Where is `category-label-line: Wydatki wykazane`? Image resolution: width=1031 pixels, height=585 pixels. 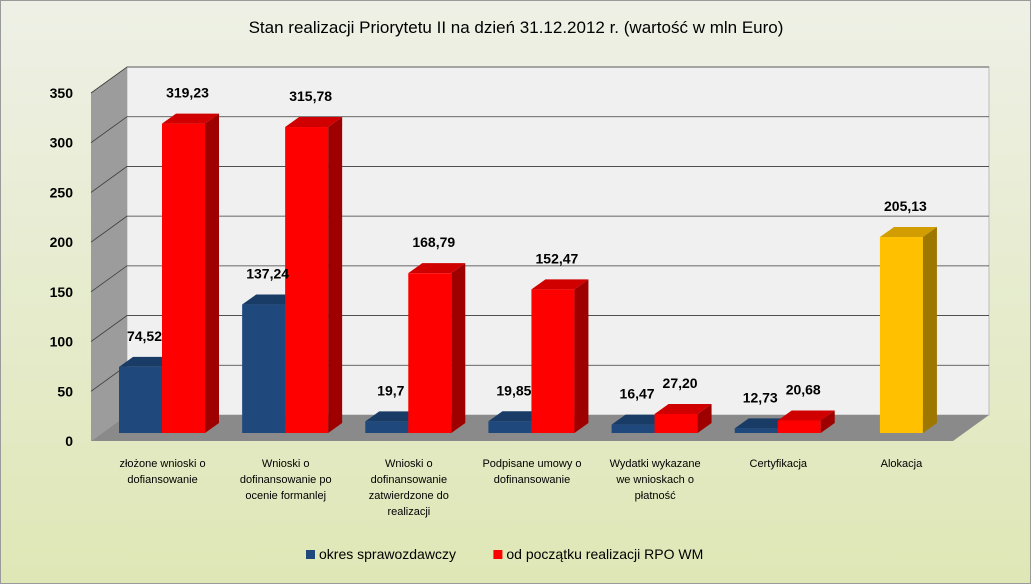
category-label-line: Wydatki wykazane is located at coordinates (655, 464).